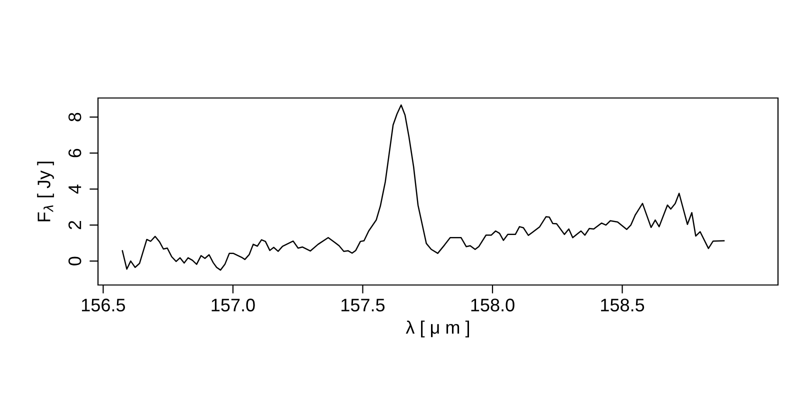  Describe the element at coordinates (492, 305) in the screenshot. I see `x-tick-label: 158.0` at that location.